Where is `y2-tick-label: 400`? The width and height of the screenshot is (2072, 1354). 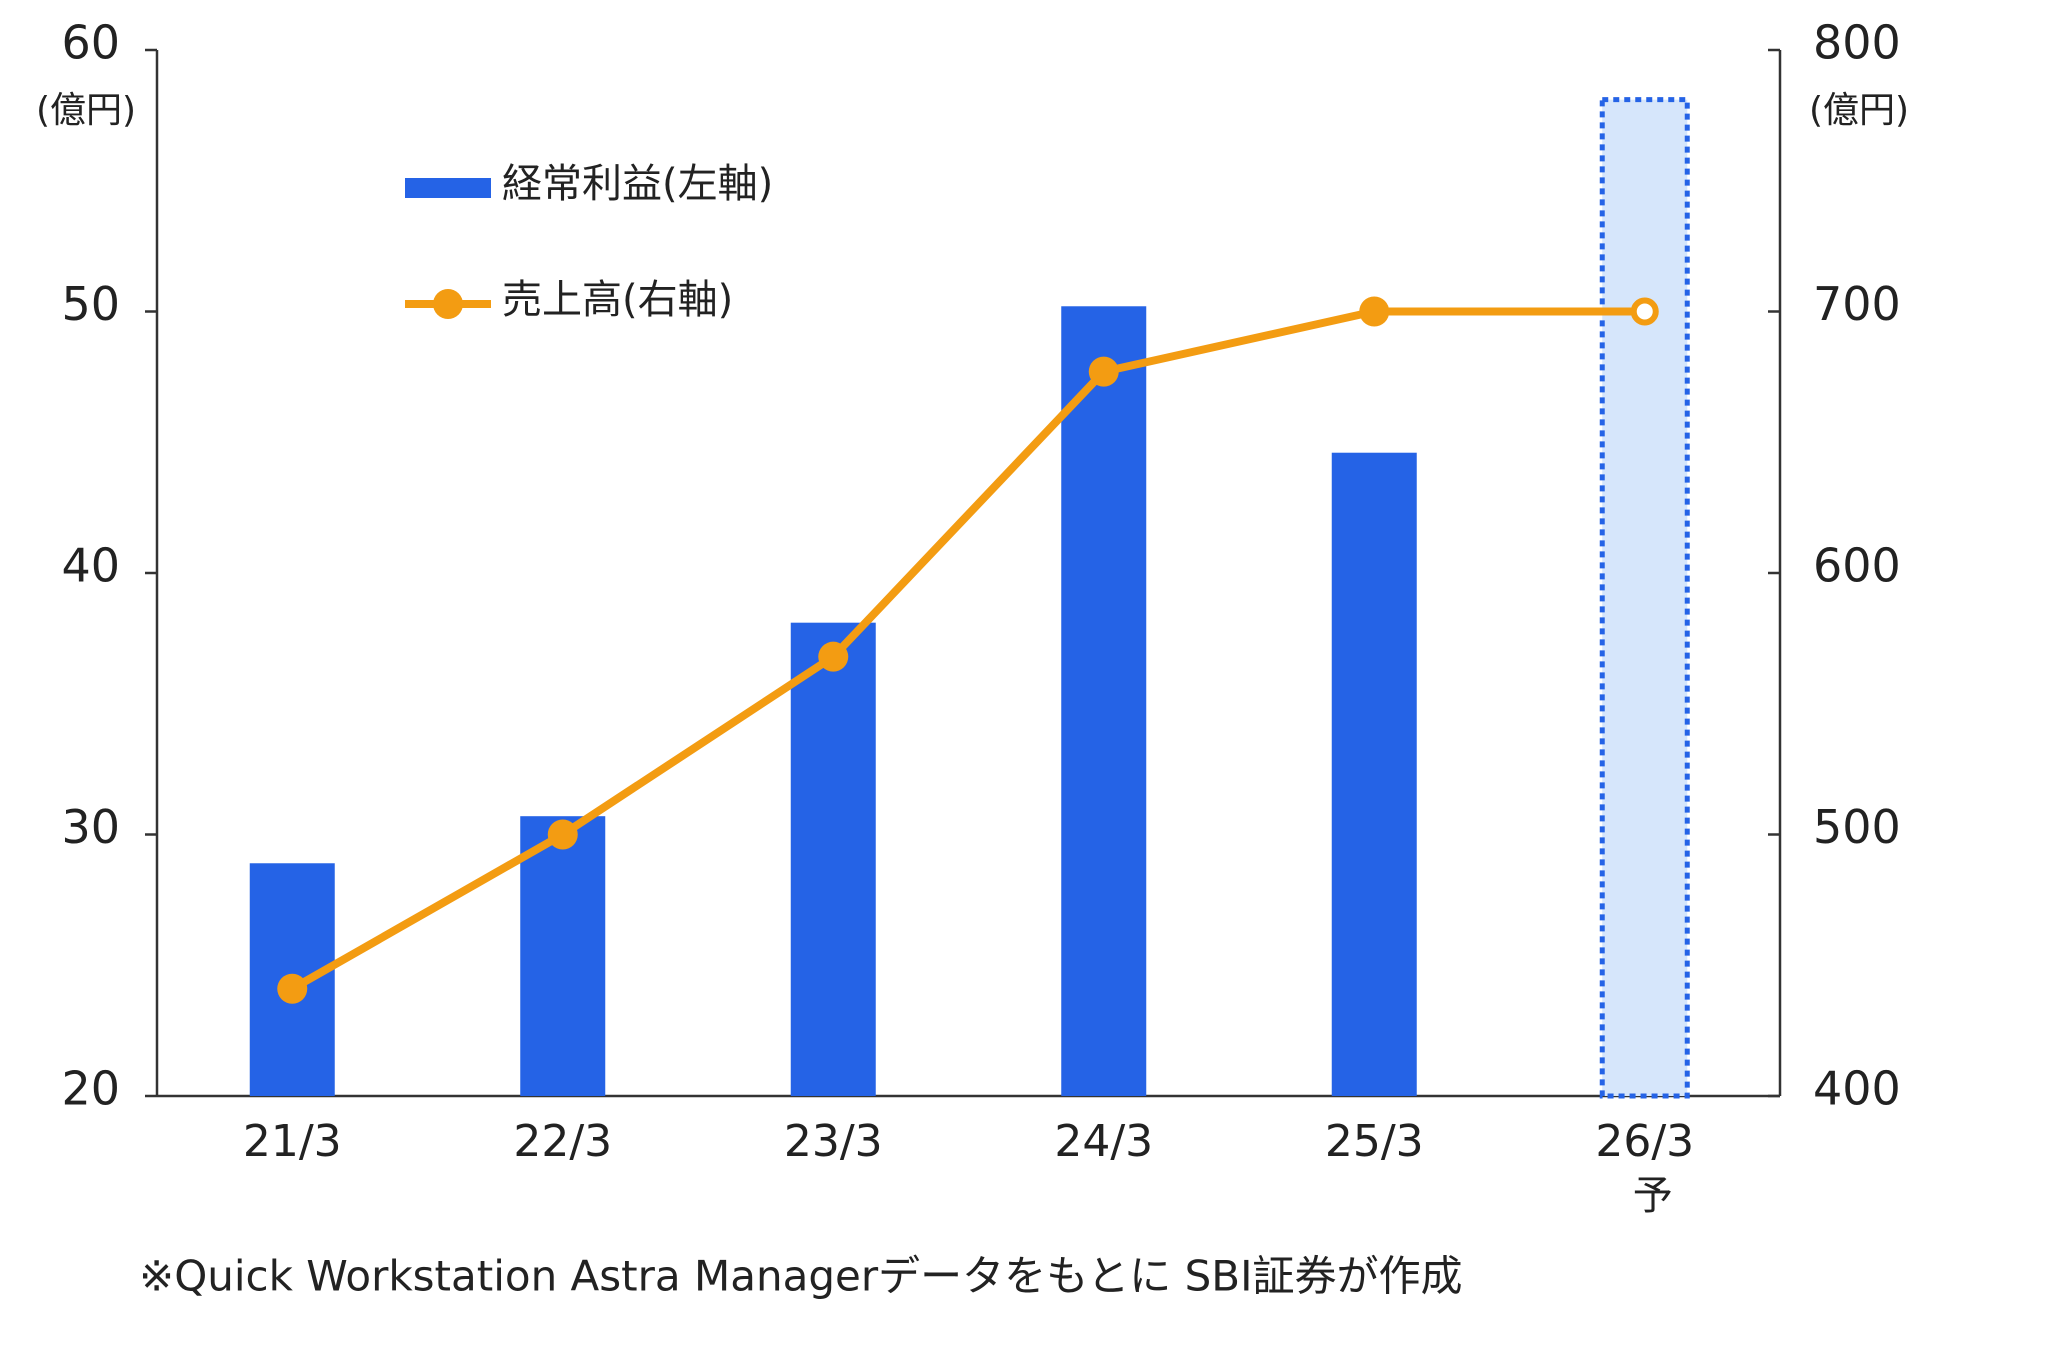
y2-tick-label: 400 is located at coordinates (1857, 1089).